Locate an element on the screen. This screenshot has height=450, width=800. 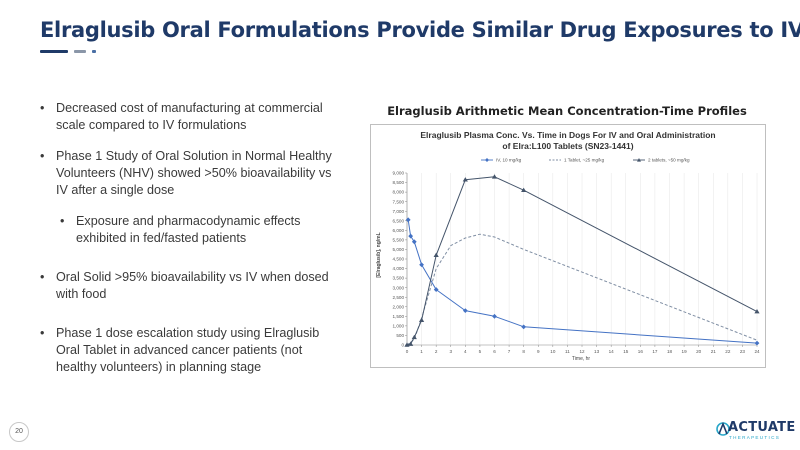
x-tick-label: 3 is located at coordinates (450, 351).